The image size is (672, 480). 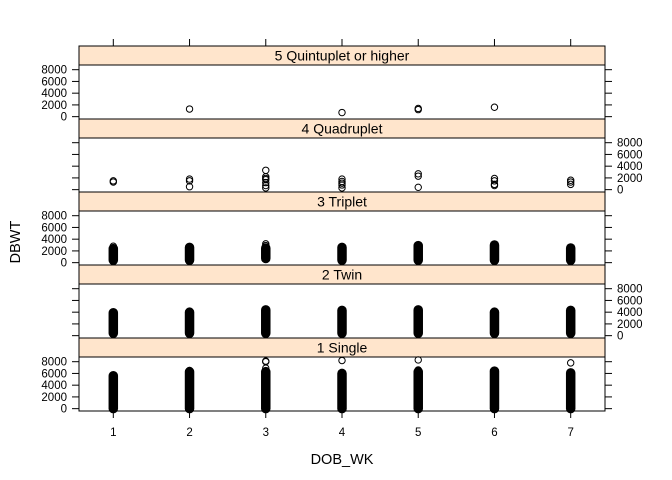 I want to click on x-tick-label: 4, so click(x=342, y=433).